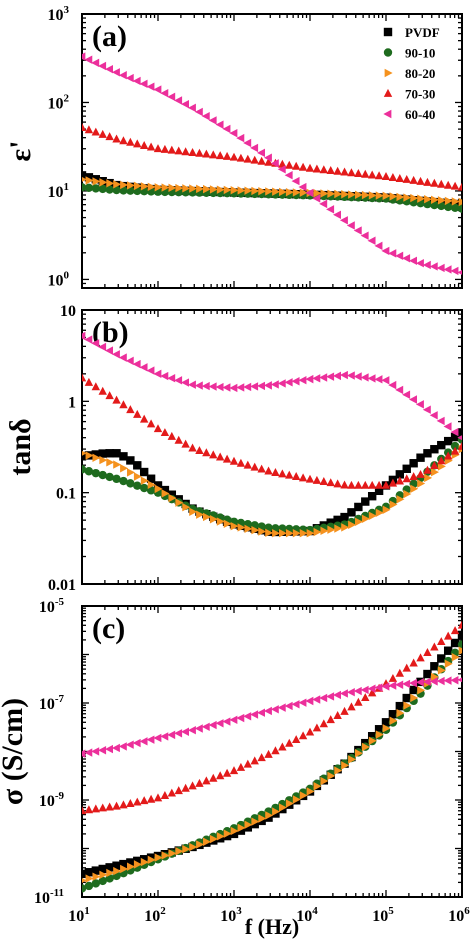  I want to click on y-tick-label: 10-9, so click(52, 800).